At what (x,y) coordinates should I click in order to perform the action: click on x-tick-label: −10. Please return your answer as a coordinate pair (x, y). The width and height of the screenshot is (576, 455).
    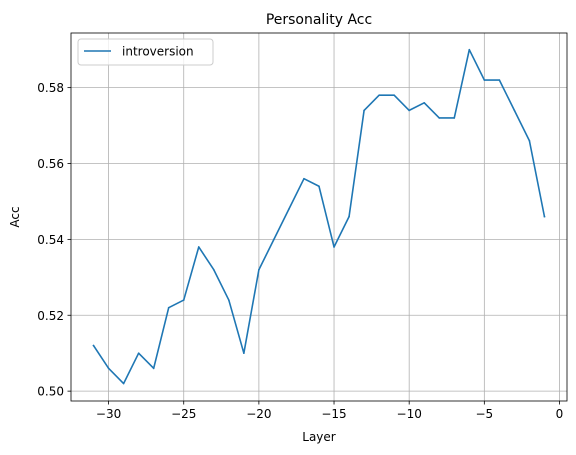
    Looking at the image, I should click on (409, 414).